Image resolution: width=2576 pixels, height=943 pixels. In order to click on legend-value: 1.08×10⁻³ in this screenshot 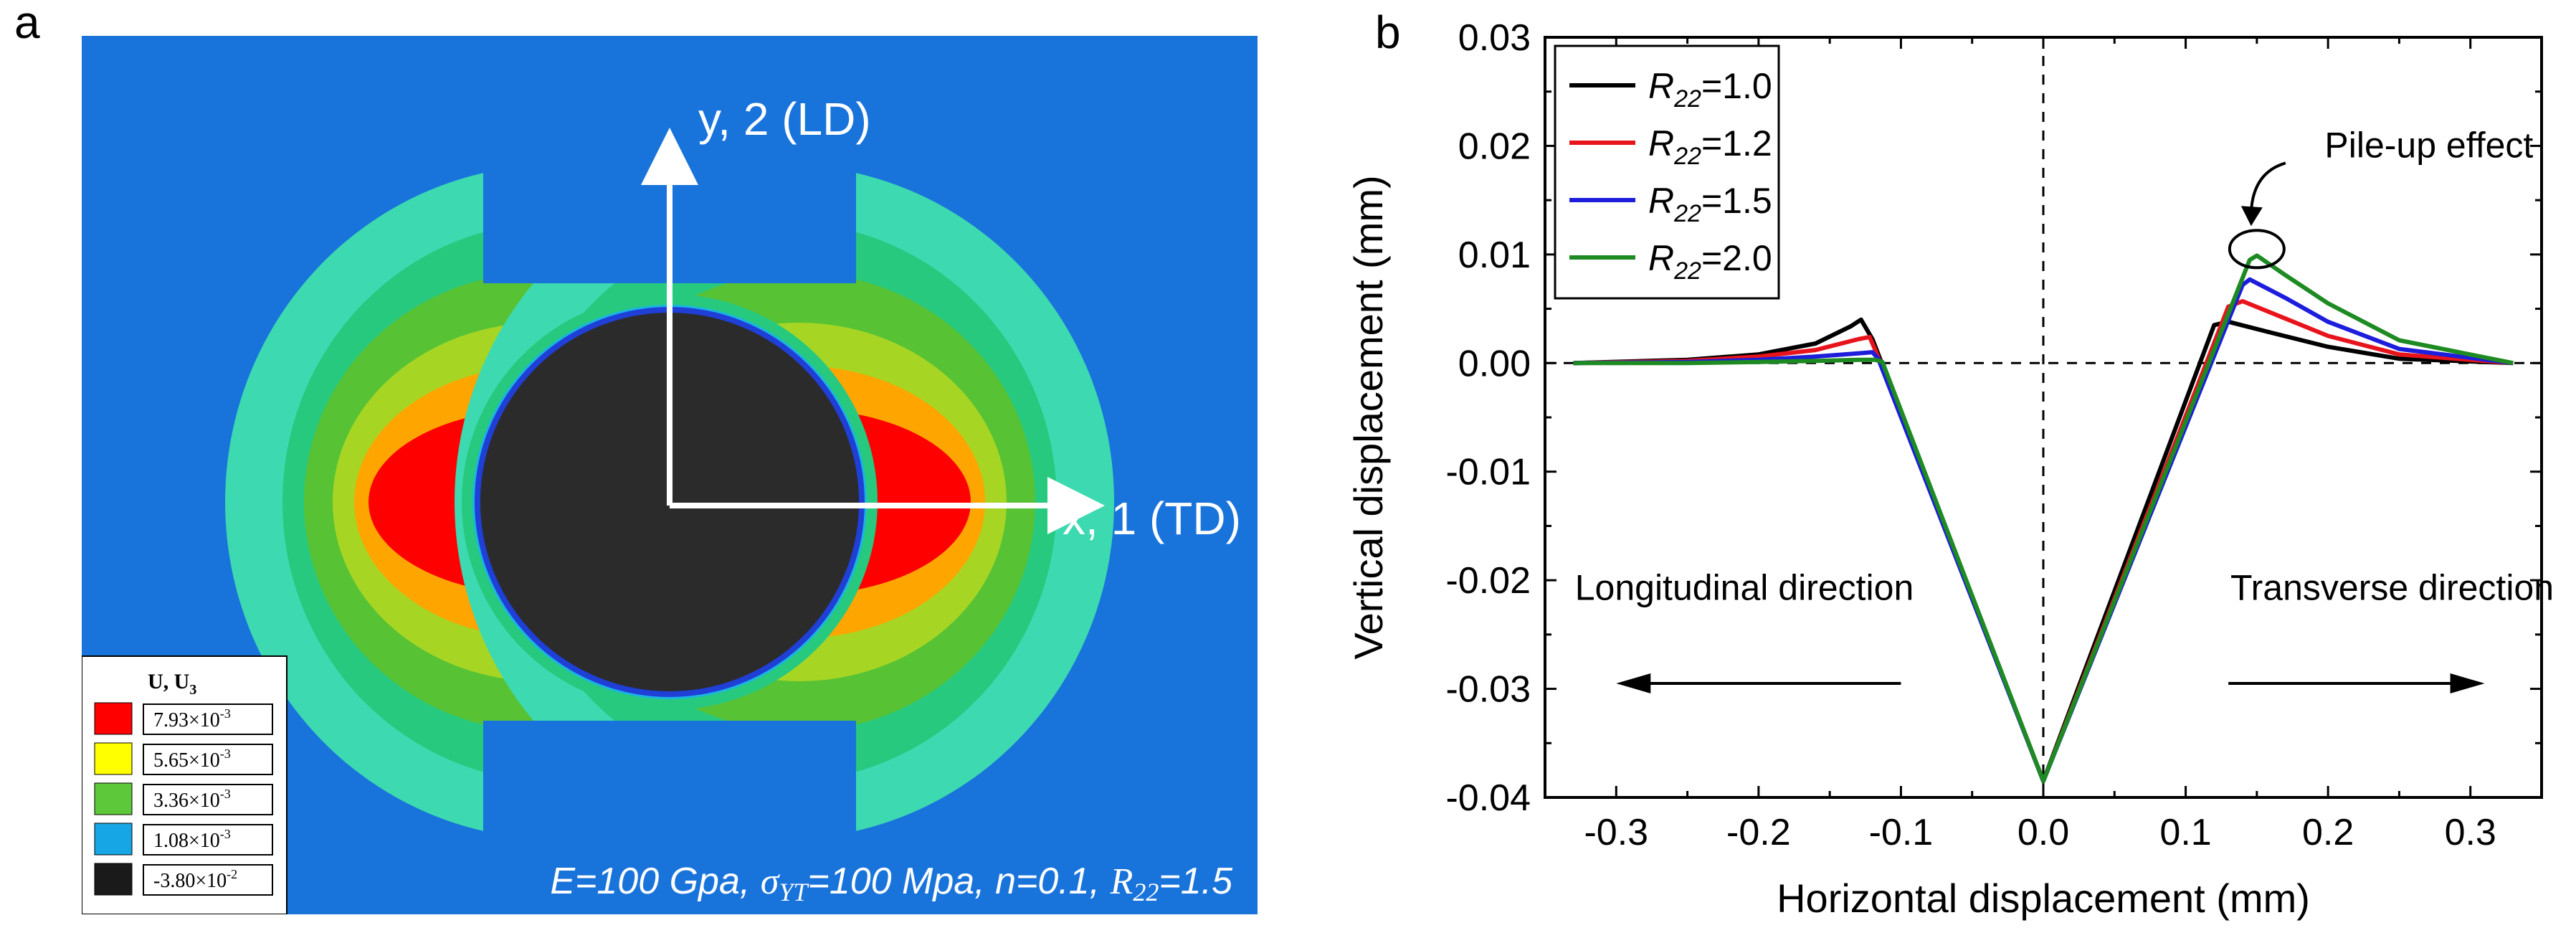, I will do `click(192, 839)`.